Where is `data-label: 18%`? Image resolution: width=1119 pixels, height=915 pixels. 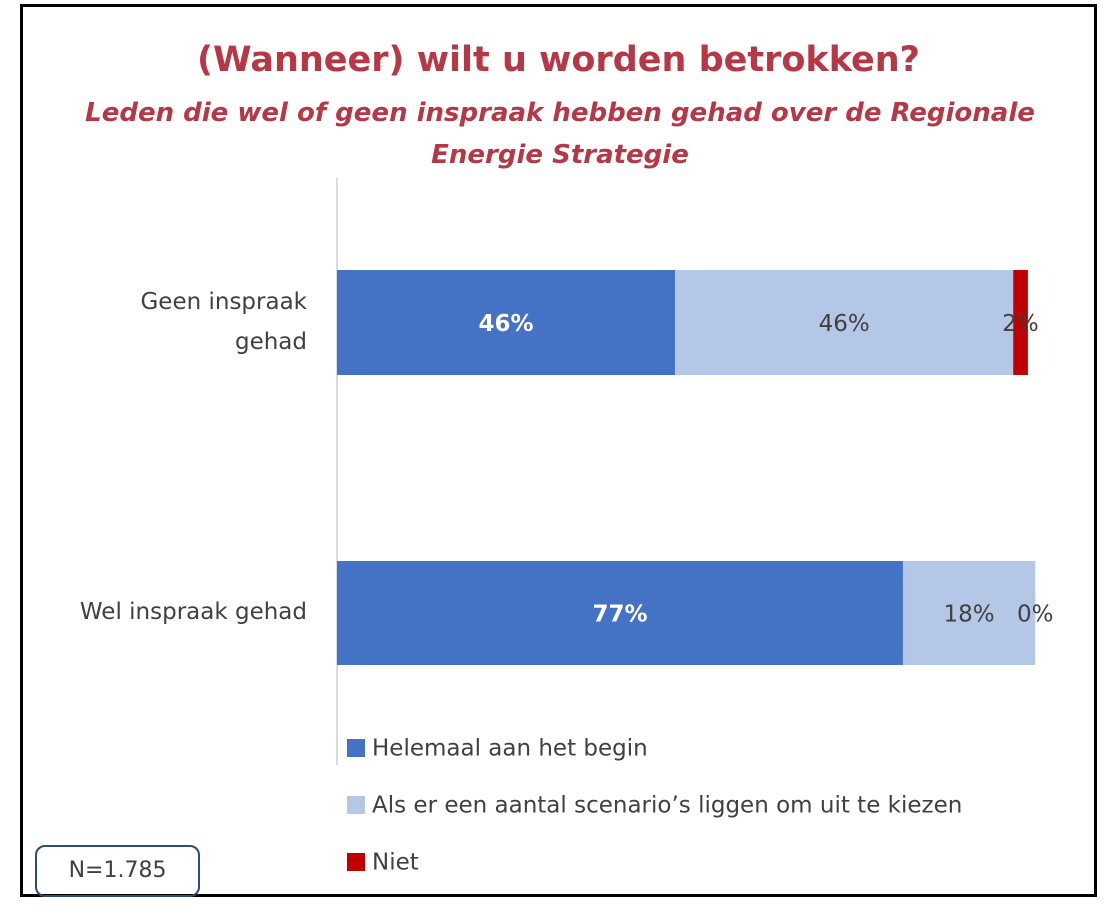
data-label: 18% is located at coordinates (969, 615).